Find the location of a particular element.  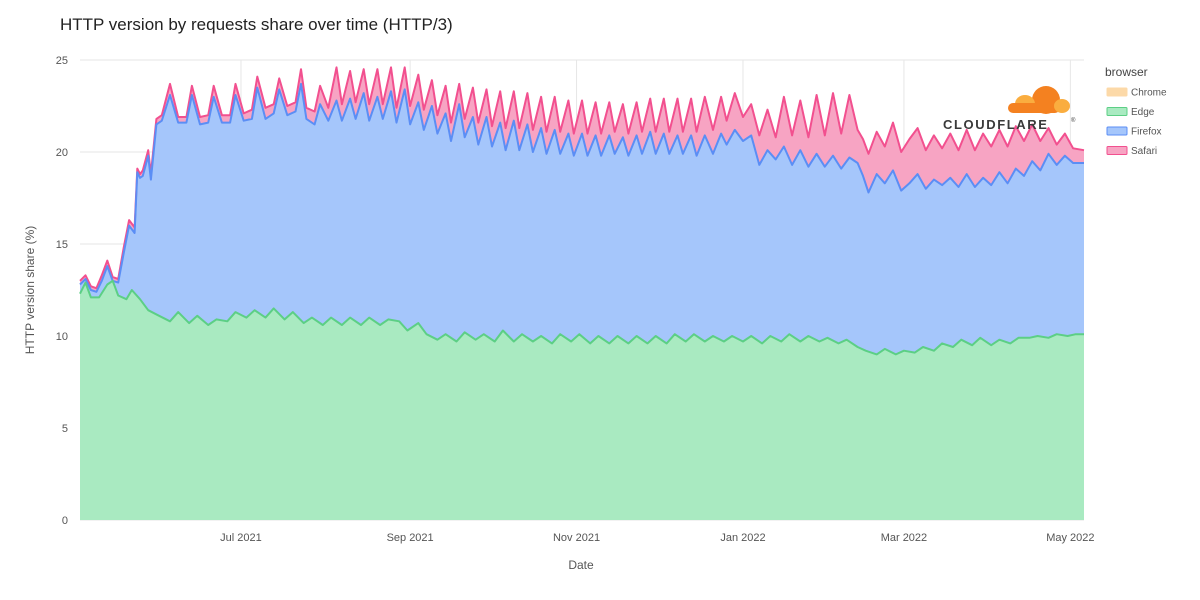

y-axis-ticks: 0 5 10 15 20 25 is located at coordinates (62, 291).